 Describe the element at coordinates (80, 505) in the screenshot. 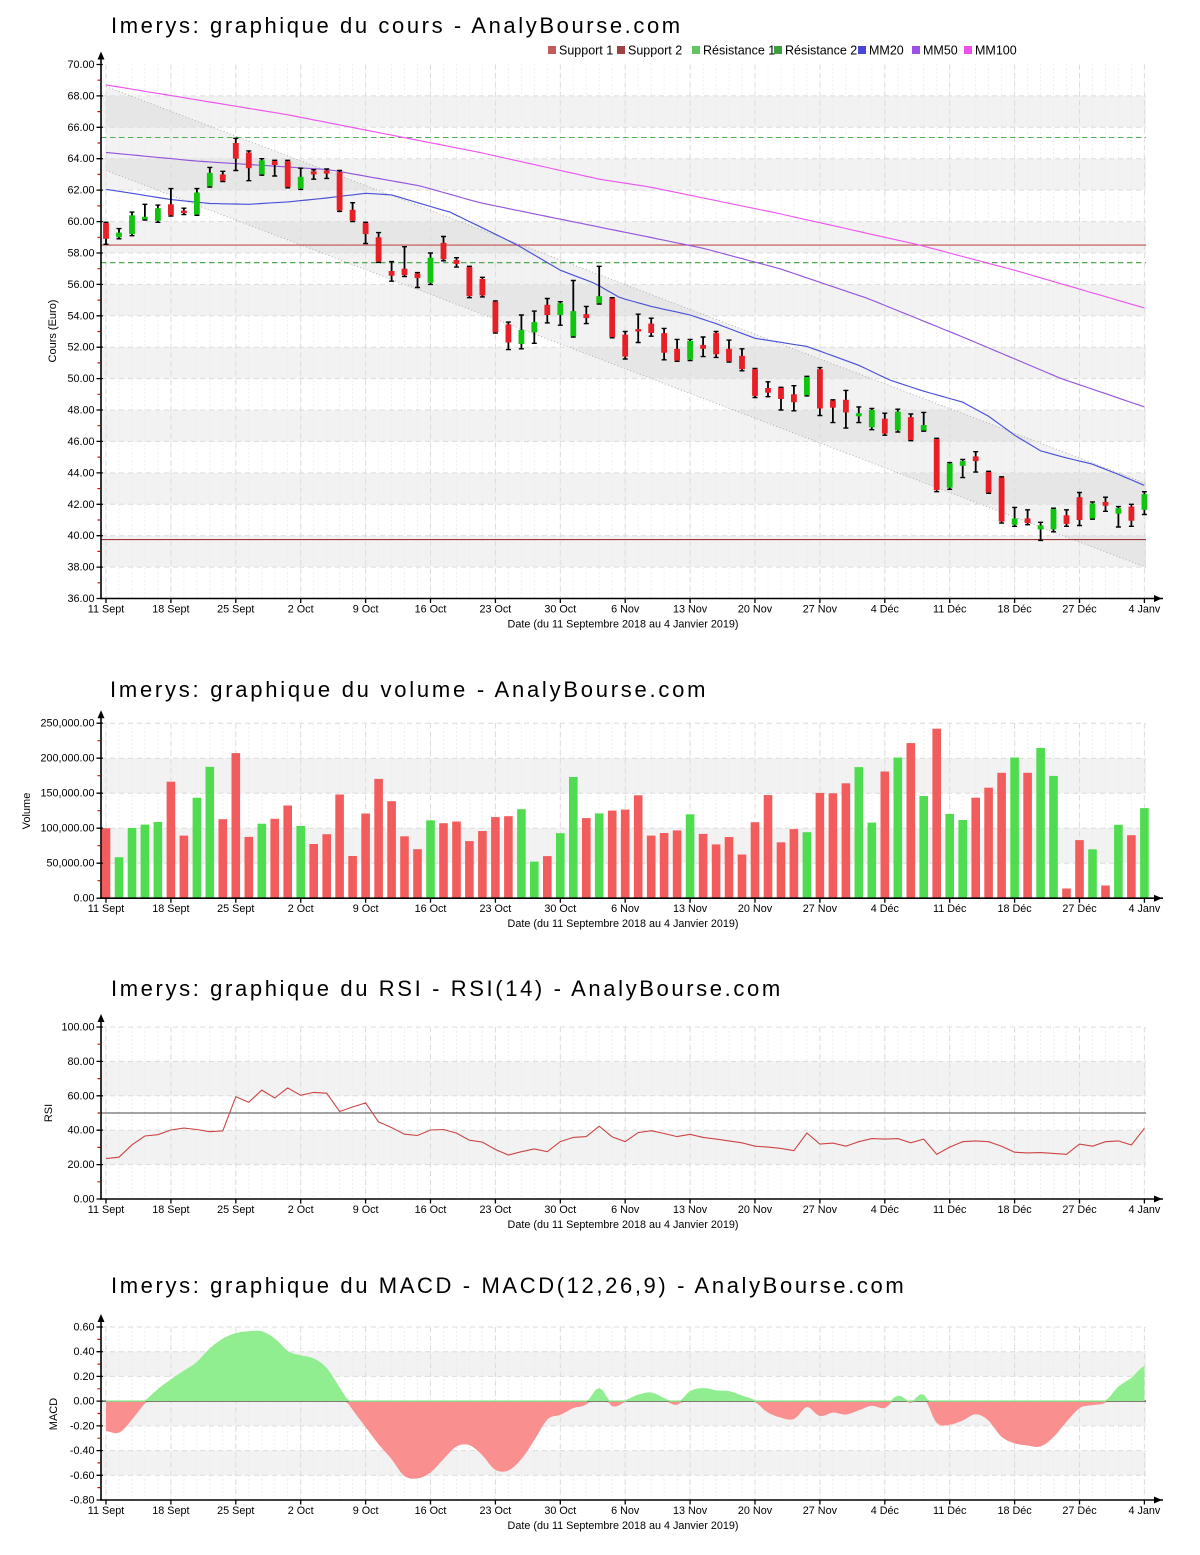

I see `svg-text: 42.00` at that location.